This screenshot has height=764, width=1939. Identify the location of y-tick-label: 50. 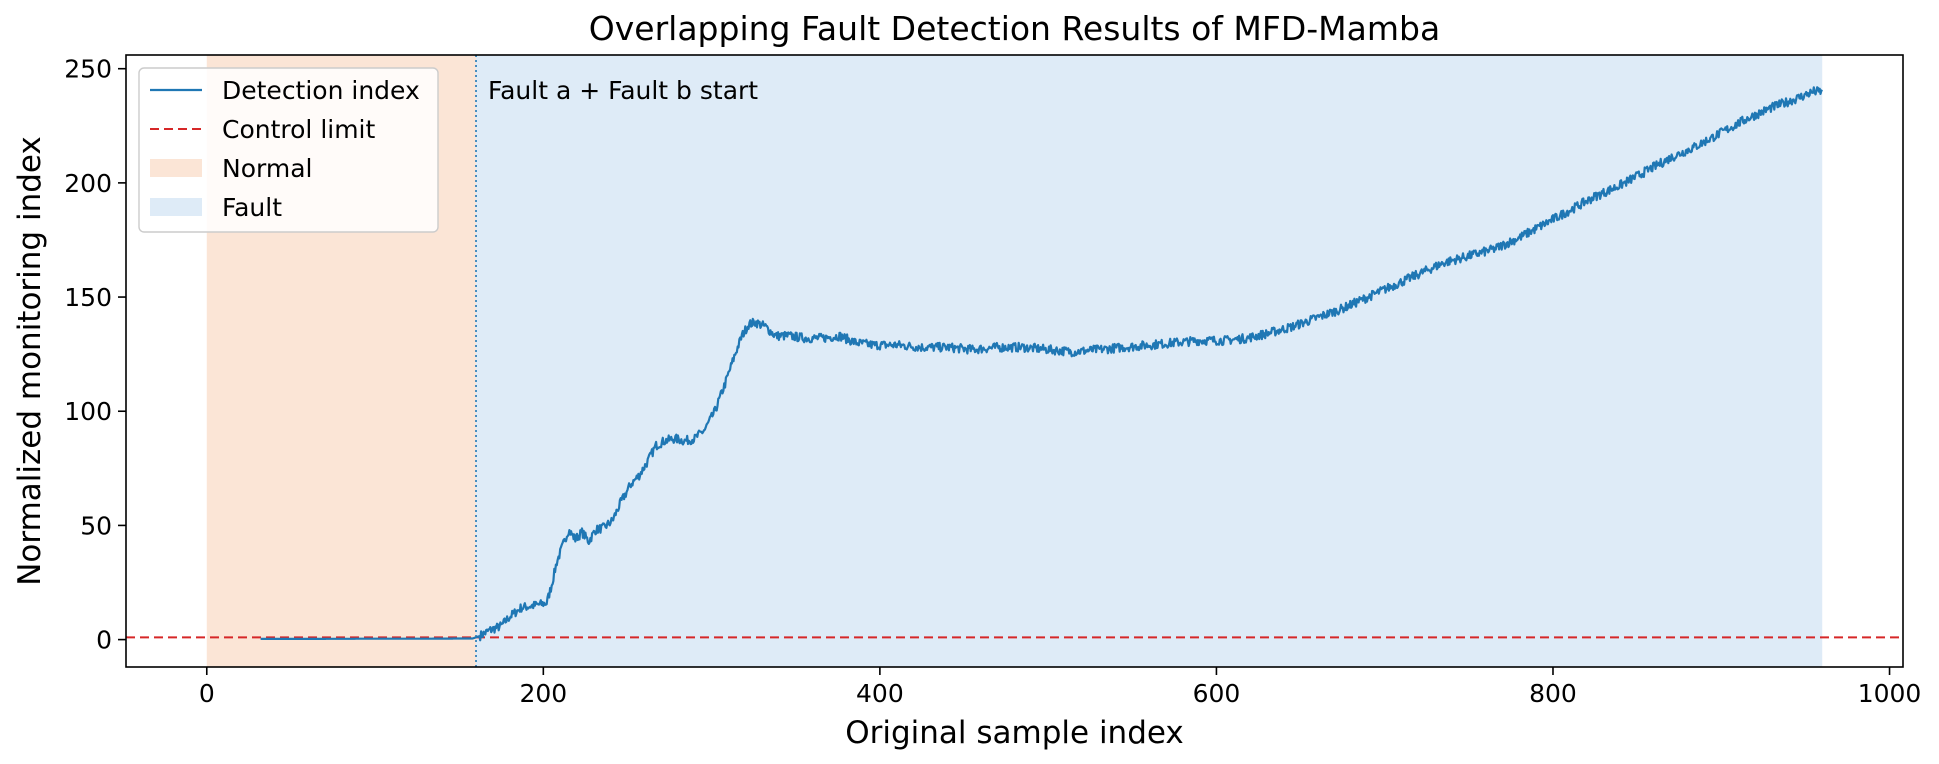
(96, 525).